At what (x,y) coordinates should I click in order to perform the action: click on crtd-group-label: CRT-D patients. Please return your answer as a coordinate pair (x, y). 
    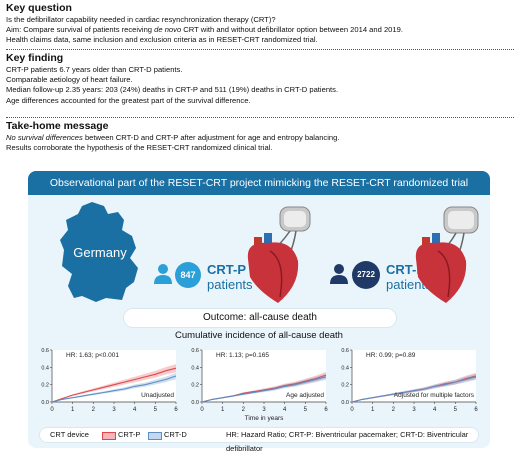
    Looking at the image, I should click on (409, 277).